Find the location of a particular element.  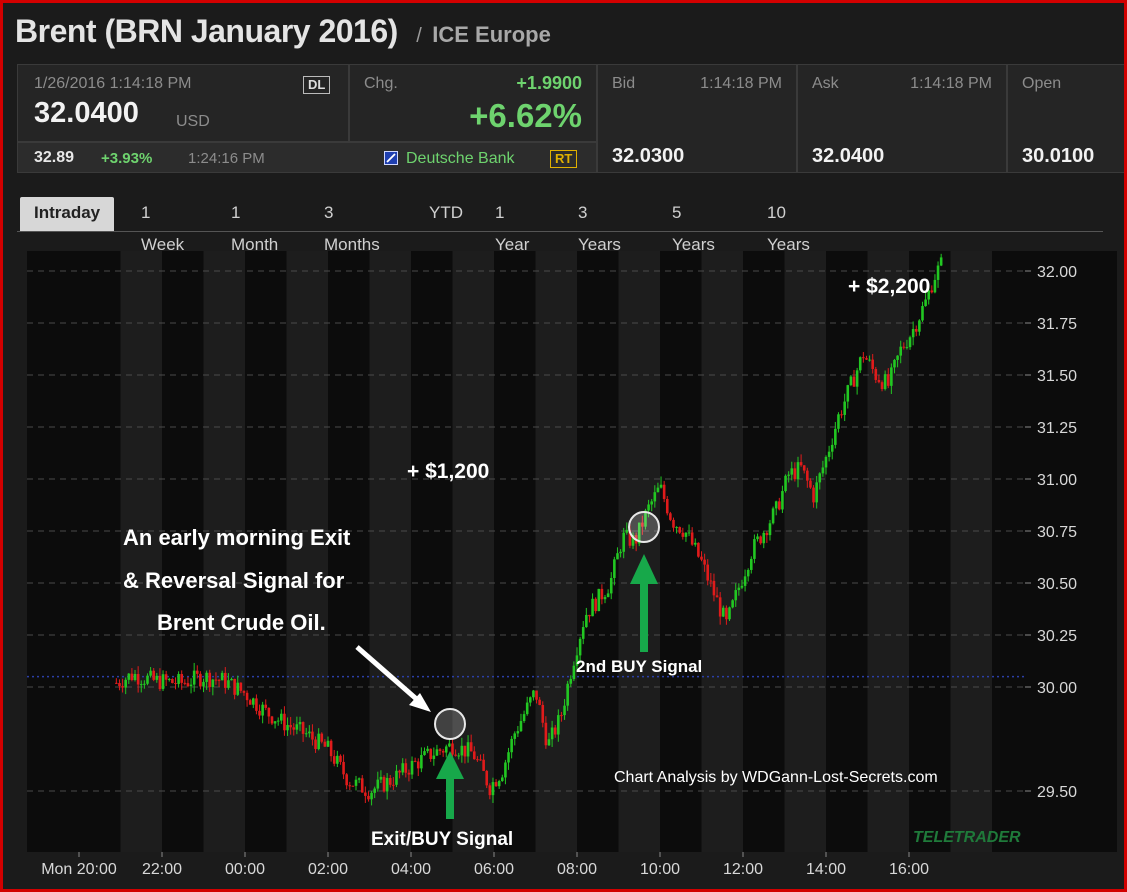

x-tick-label: Mon 20:00 is located at coordinates (79, 869).